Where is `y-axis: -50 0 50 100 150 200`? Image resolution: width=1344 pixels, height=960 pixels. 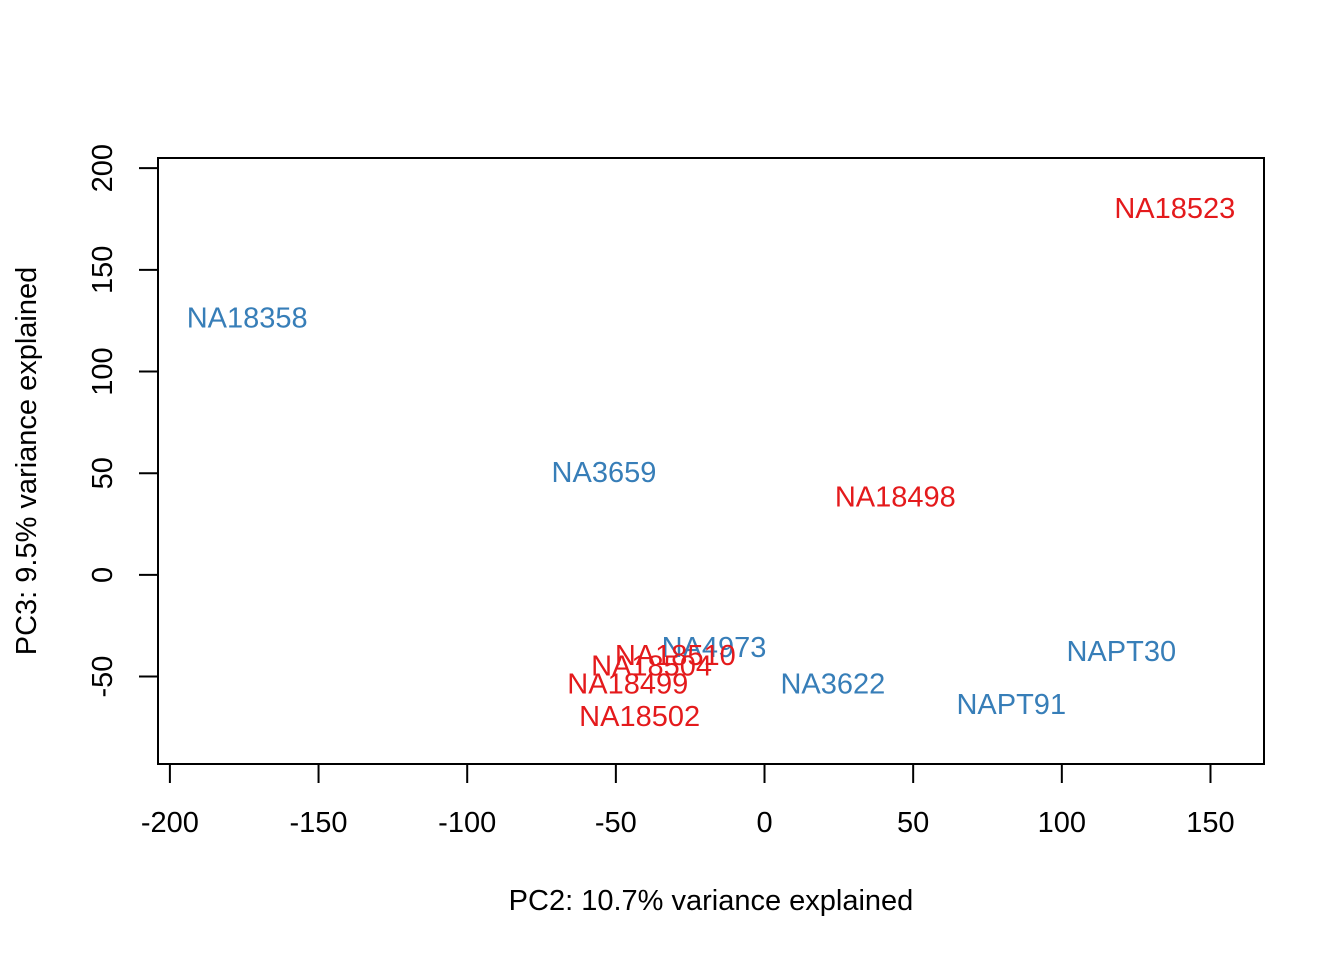 y-axis: -50 0 50 100 150 200 is located at coordinates (123, 421).